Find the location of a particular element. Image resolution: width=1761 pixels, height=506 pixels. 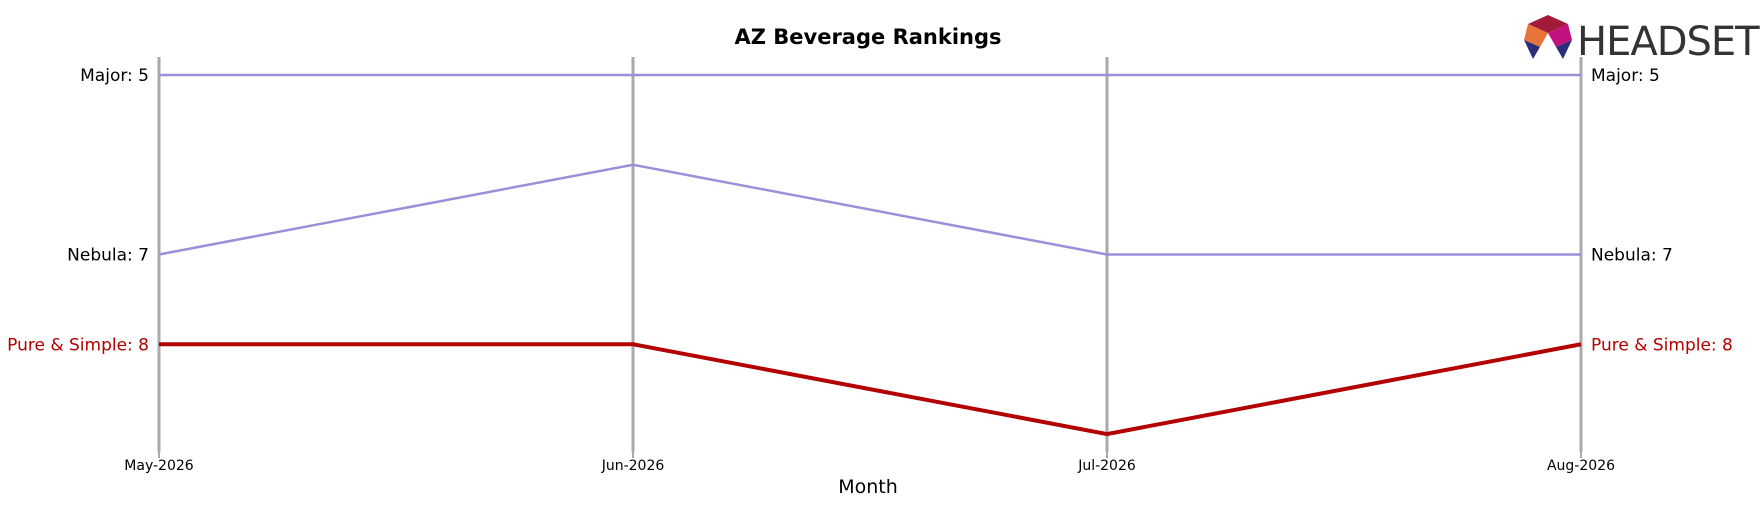

series-line-nebula is located at coordinates (869, 209).